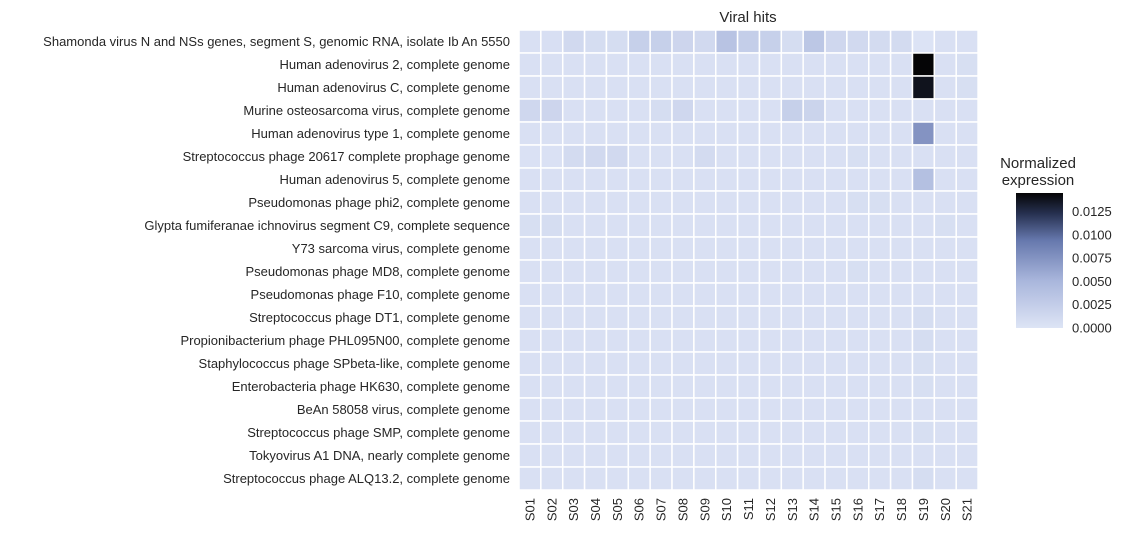  Describe the element at coordinates (901, 509) in the screenshot. I see `column-label: S18` at that location.